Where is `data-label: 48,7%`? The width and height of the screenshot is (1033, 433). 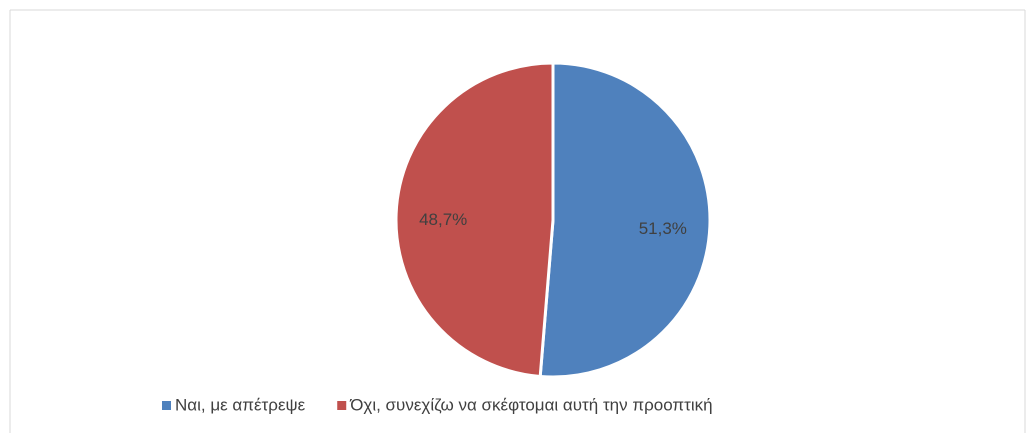 data-label: 48,7% is located at coordinates (443, 219).